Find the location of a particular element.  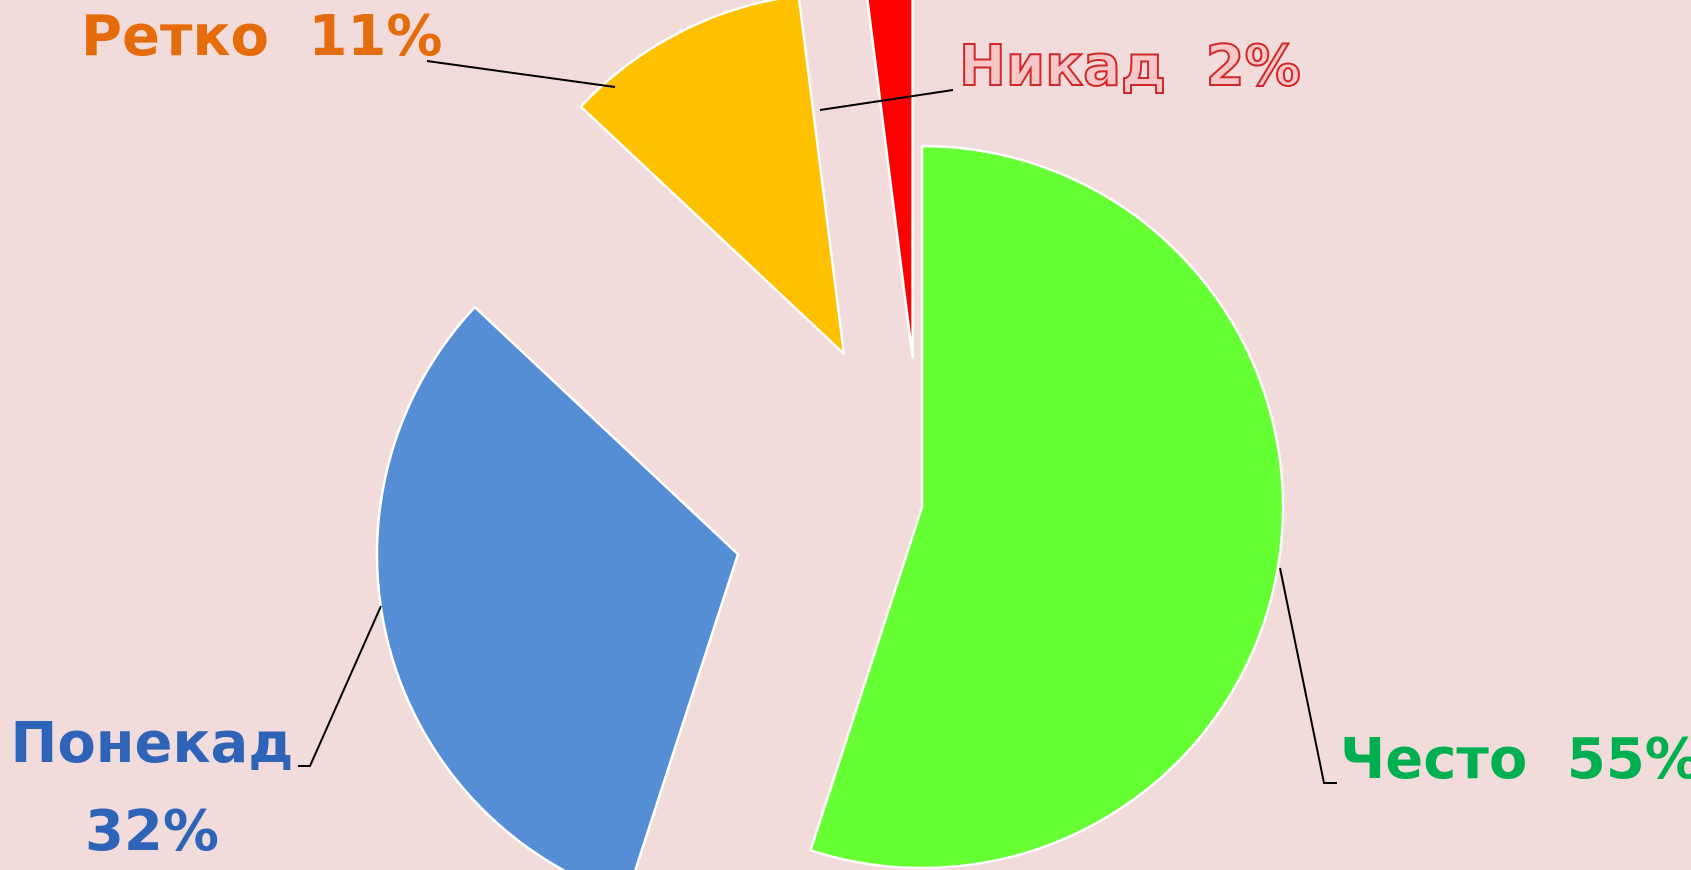

value-label: 11% is located at coordinates (375, 36).